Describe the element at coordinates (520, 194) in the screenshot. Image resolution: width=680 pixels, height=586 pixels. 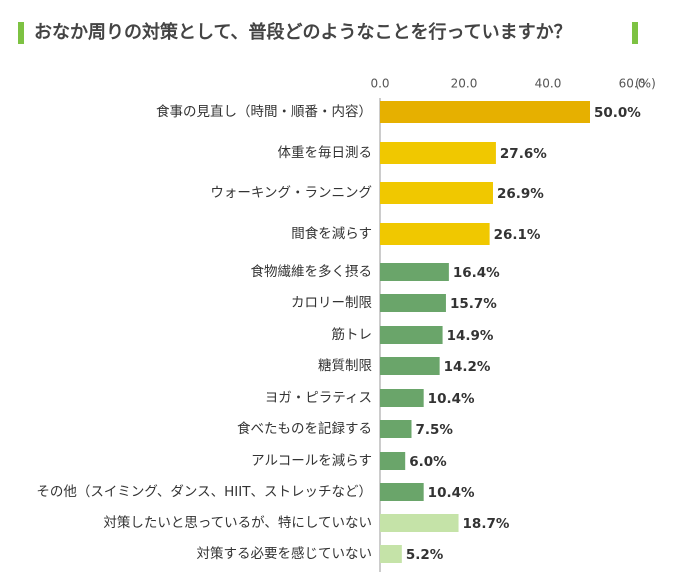
I see `value-label: 26.9%` at that location.